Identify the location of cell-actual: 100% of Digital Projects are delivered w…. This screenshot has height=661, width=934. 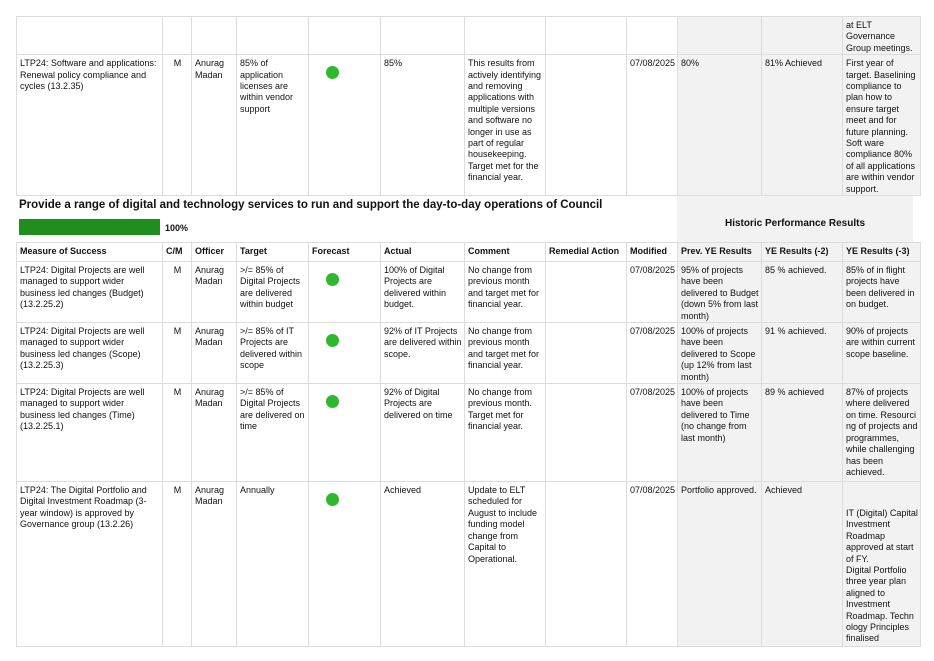
(422, 292).